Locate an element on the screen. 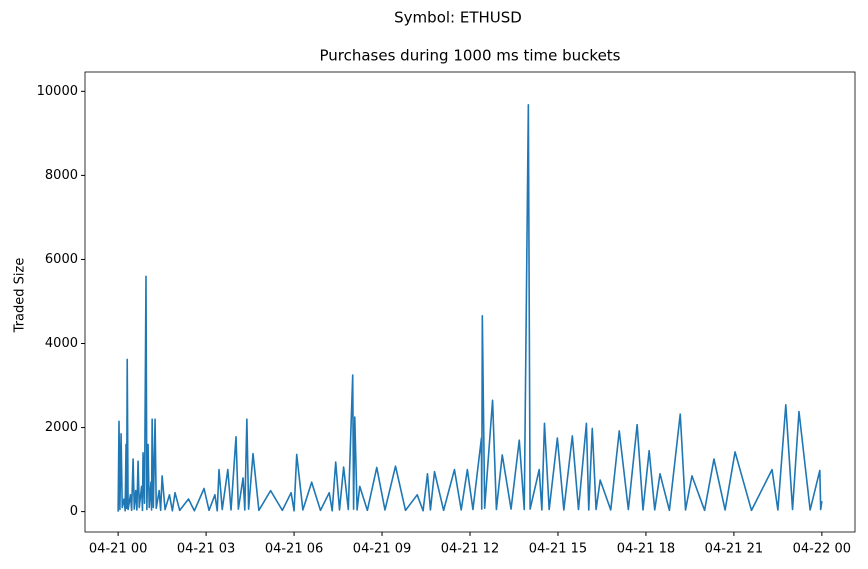 The height and width of the screenshot is (569, 868). y-tick-label: 0 is located at coordinates (74, 511).